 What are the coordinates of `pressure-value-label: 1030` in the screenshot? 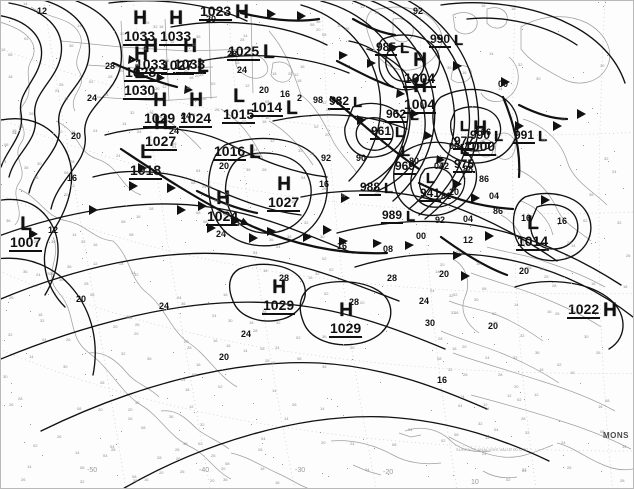 It's located at (140, 91).